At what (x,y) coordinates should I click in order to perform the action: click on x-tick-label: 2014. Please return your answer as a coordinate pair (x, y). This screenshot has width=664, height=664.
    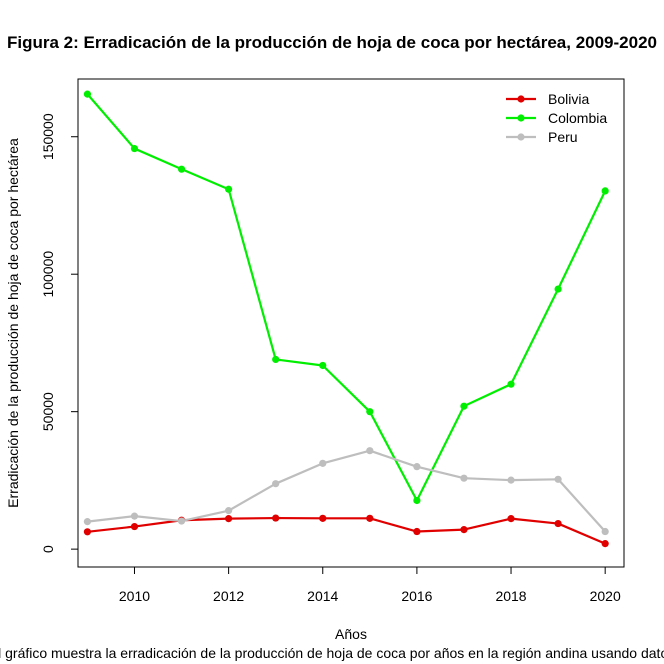
    Looking at the image, I should click on (322, 596).